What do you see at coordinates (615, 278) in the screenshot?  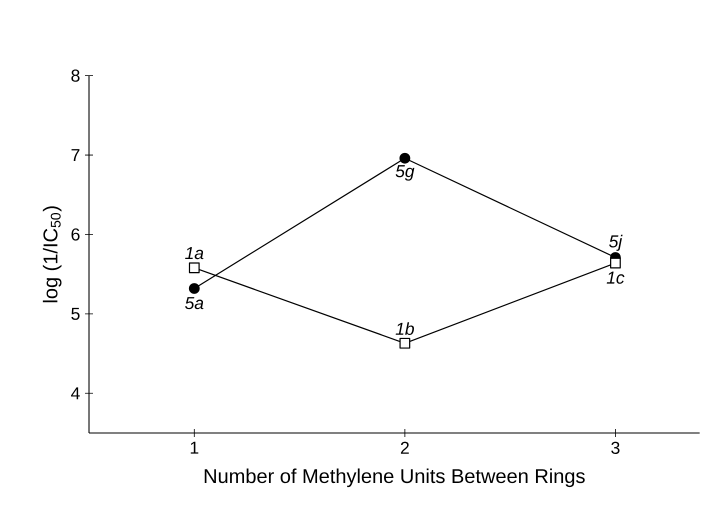 I see `annotation: 1c` at bounding box center [615, 278].